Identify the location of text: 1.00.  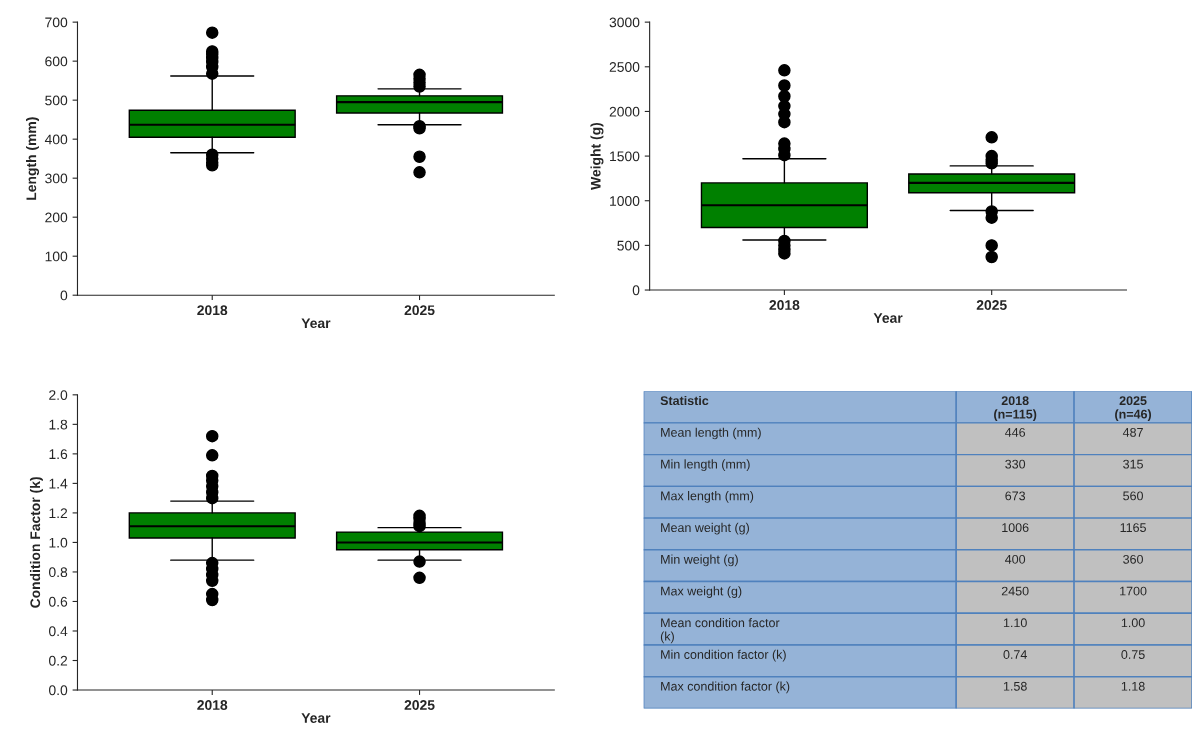
(1133, 623).